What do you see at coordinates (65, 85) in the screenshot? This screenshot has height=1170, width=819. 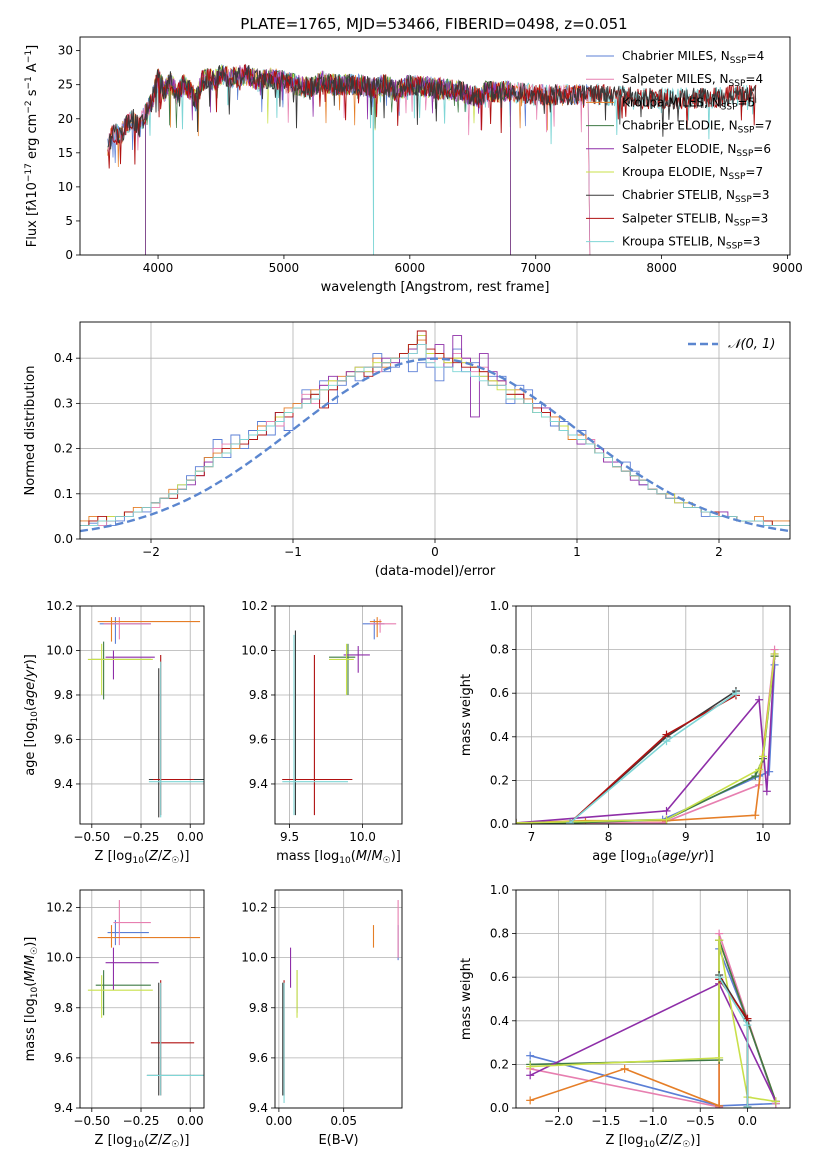 I see `tick-label: 25` at bounding box center [65, 85].